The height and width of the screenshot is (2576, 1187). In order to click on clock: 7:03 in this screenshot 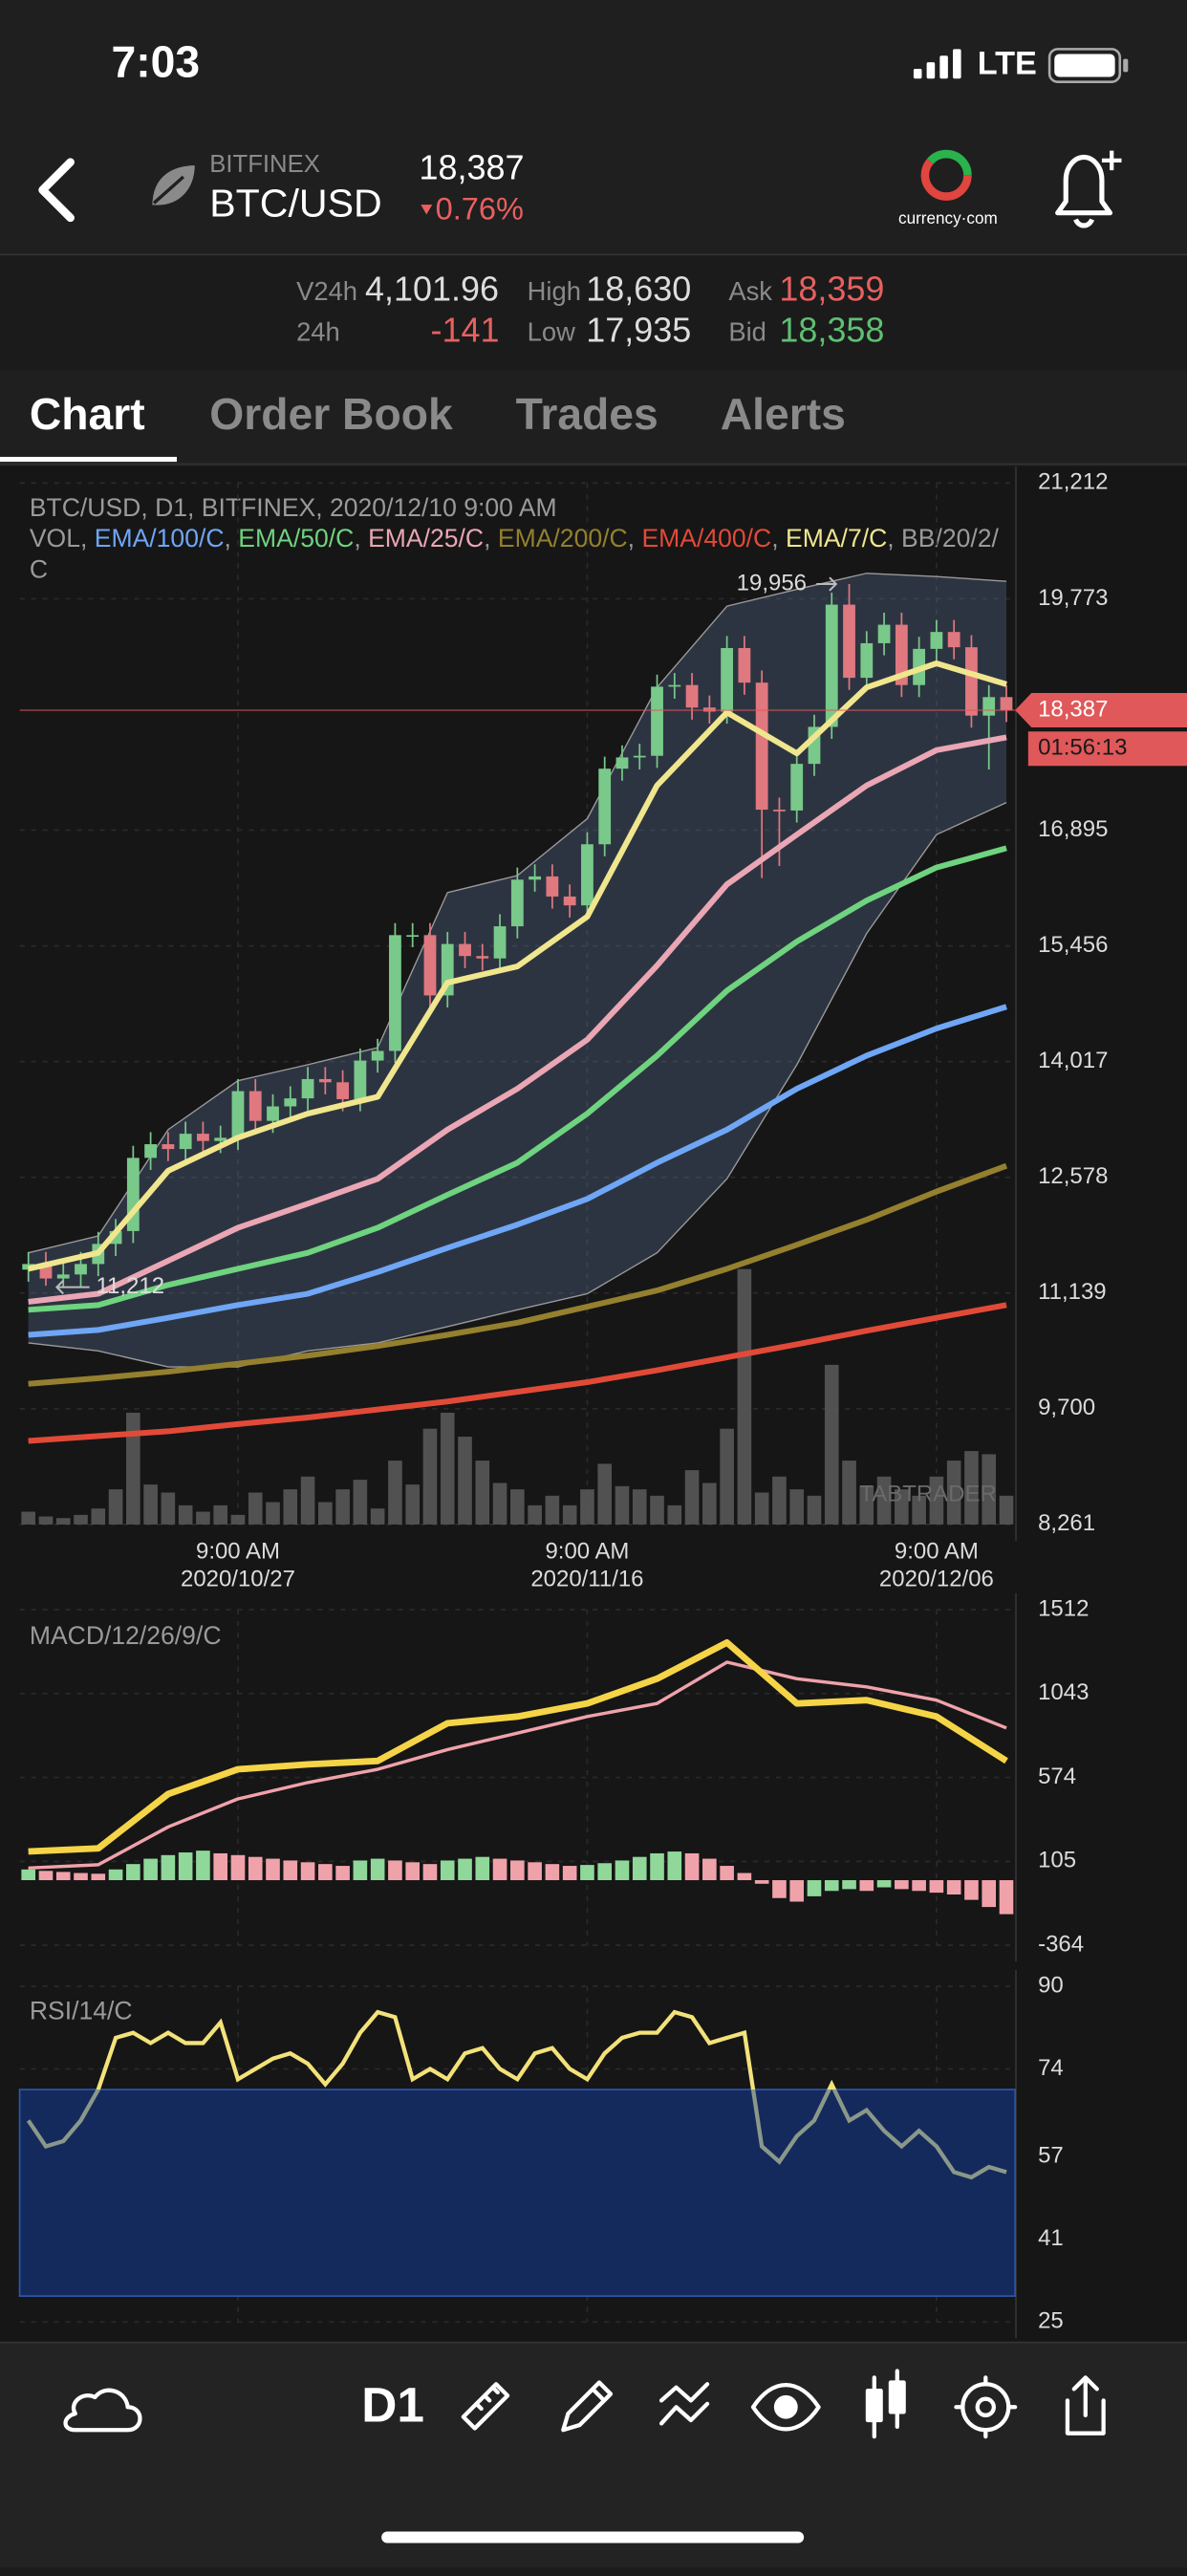, I will do `click(155, 62)`.